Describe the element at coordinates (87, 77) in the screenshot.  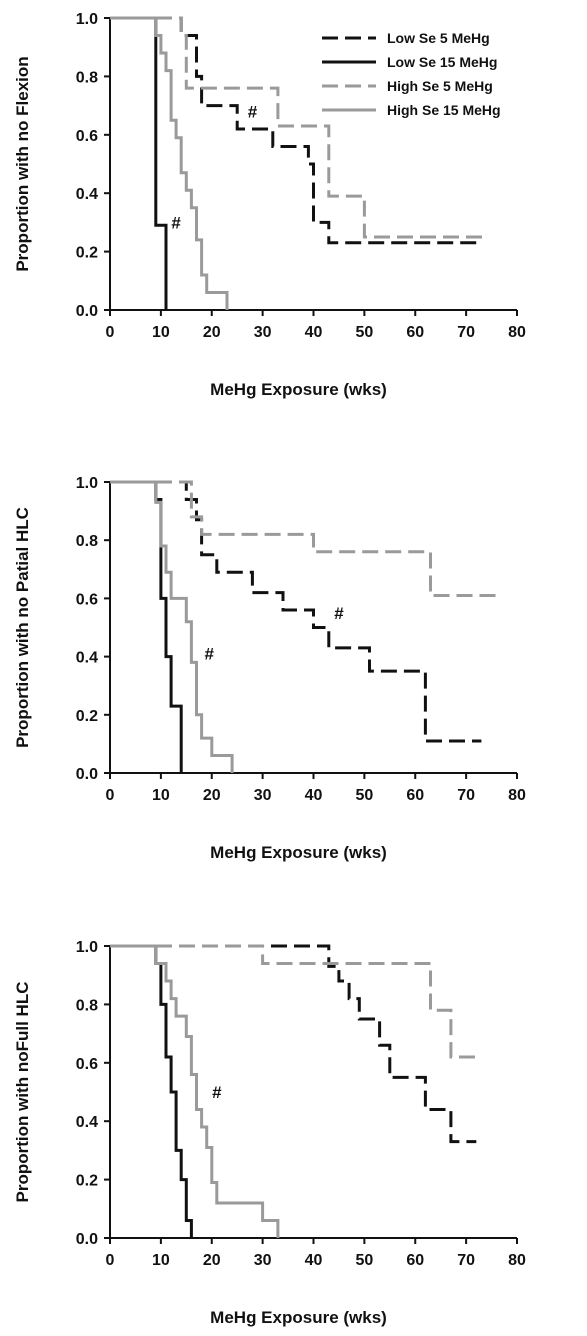
I see `panel-1-y-tick-label: 0.8` at that location.